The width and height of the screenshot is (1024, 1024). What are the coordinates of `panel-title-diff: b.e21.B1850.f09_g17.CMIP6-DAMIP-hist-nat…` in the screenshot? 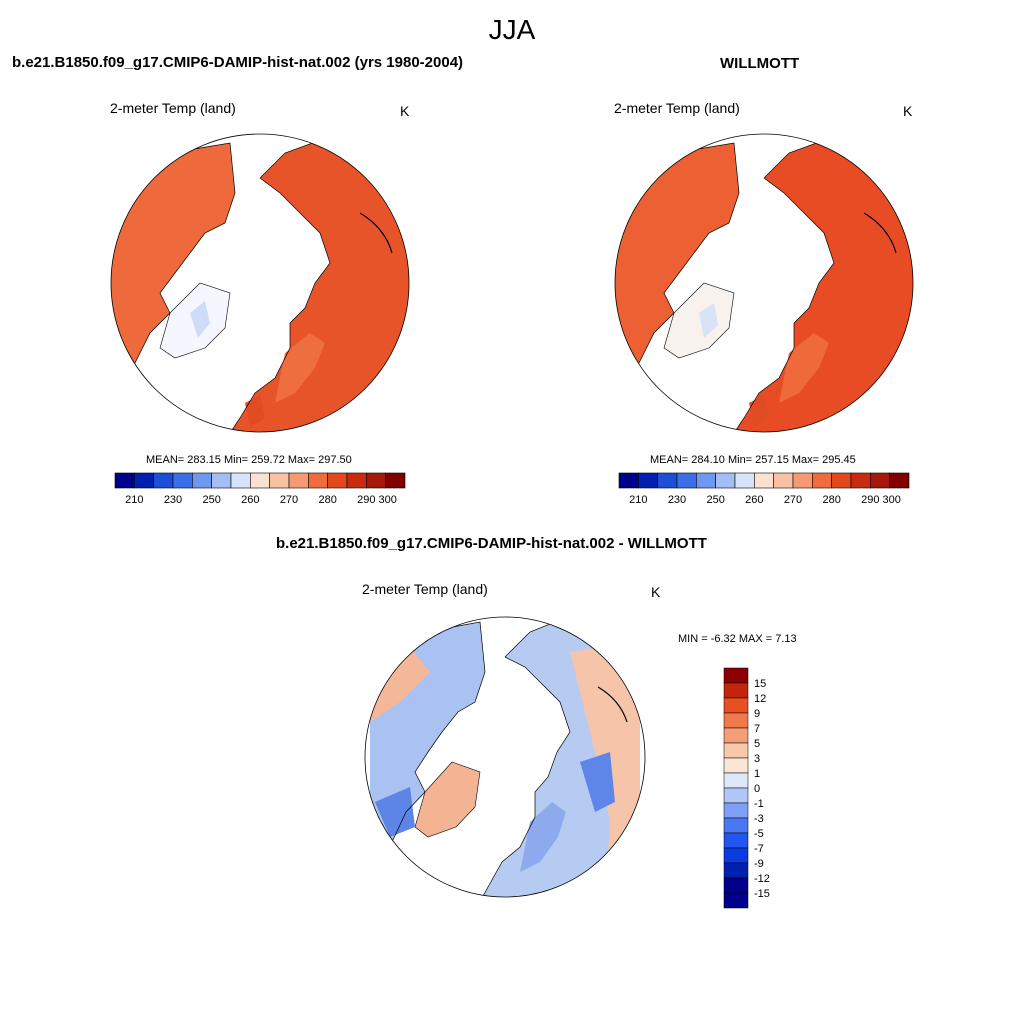 It's located at (491, 543).